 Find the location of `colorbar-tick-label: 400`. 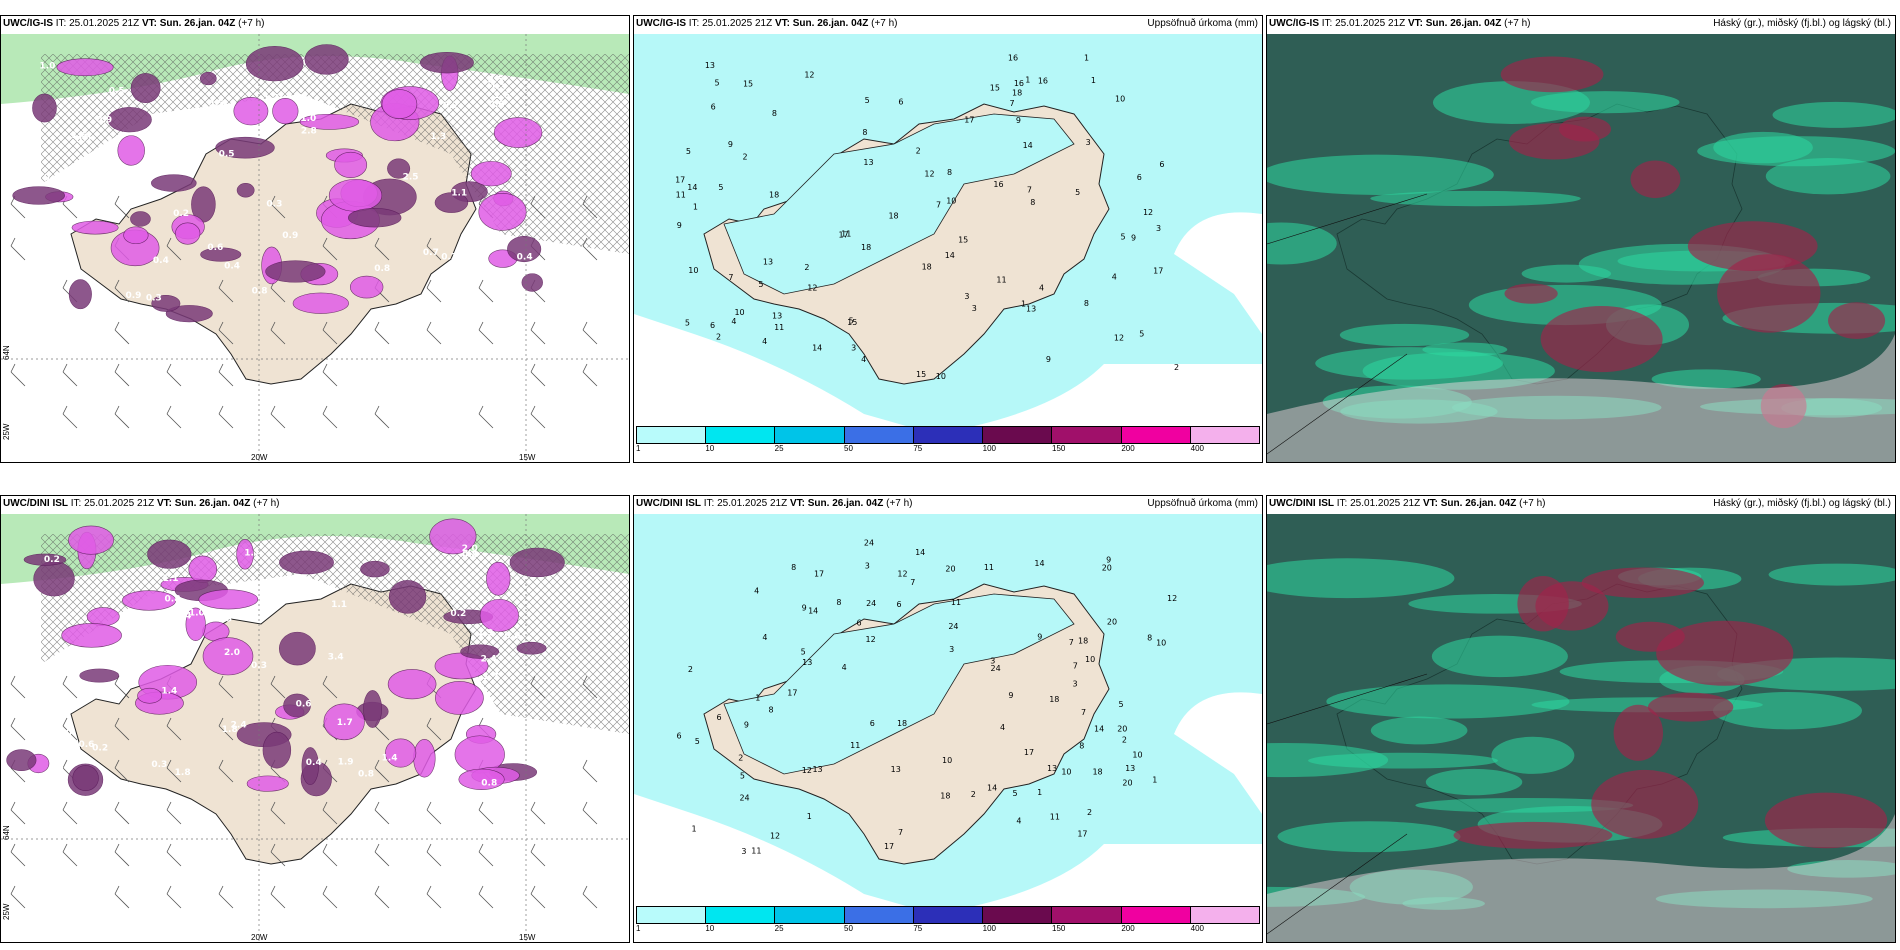

colorbar-tick-label: 400 is located at coordinates (1197, 928).